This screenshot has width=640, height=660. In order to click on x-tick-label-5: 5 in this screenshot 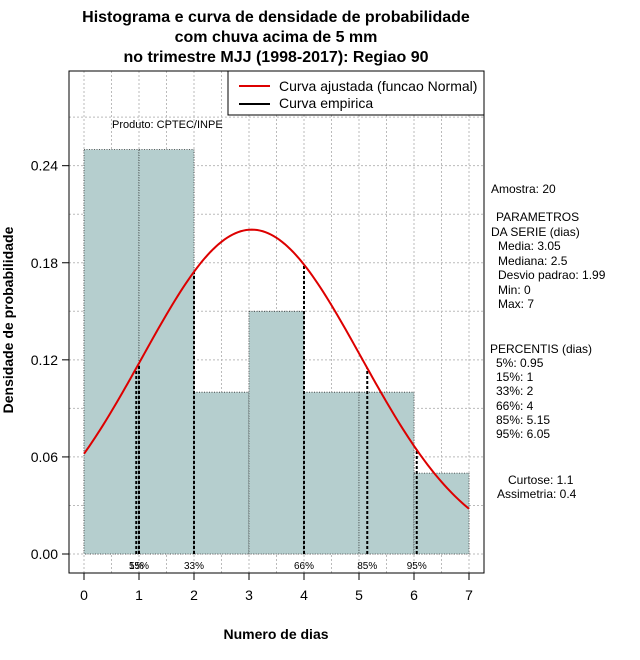, I will do `click(359, 595)`.